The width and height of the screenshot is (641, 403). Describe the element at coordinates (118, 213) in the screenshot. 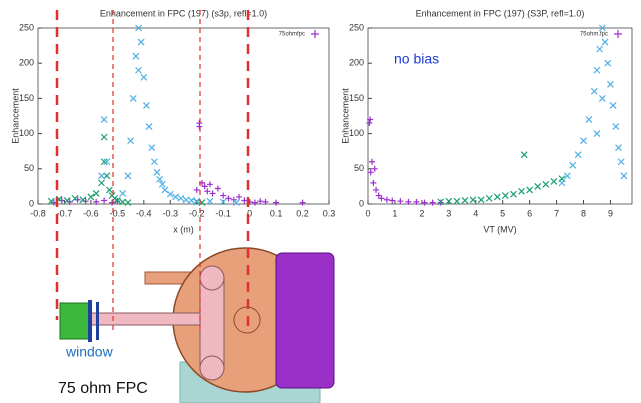

I see `x-tick-label: -0.5` at that location.